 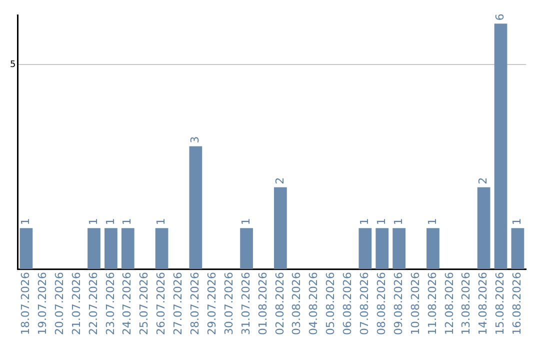 I want to click on x-tick-label: 06.08.2026, so click(x=347, y=304).